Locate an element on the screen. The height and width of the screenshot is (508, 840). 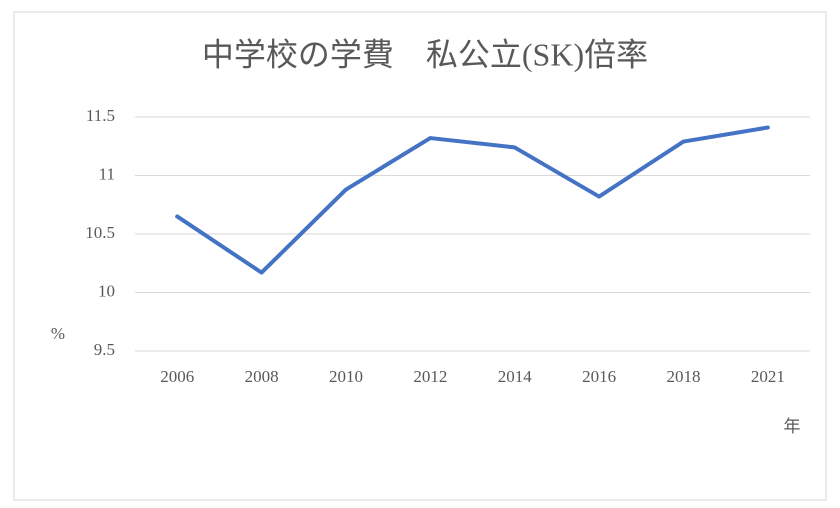
y-axis-label: % is located at coordinates (58, 333).